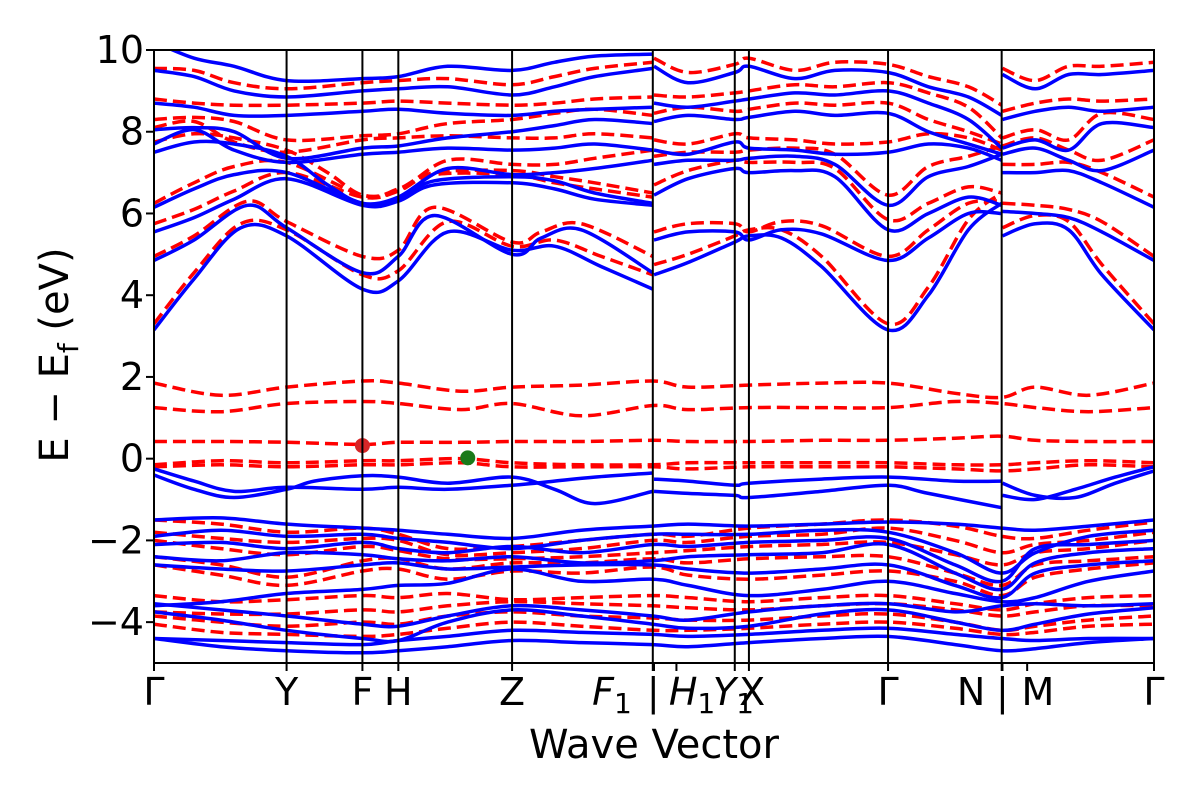 The image size is (1200, 800). I want to click on x-tick-label: H, so click(398, 692).